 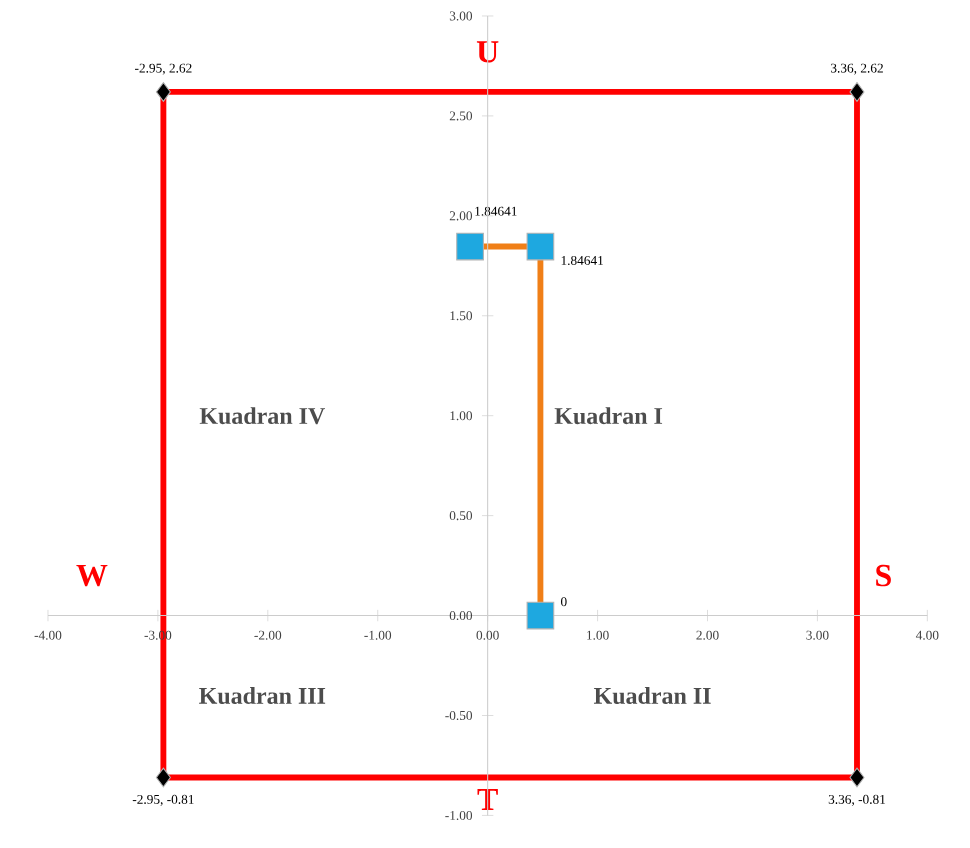 I want to click on annotation: T, so click(x=487, y=800).